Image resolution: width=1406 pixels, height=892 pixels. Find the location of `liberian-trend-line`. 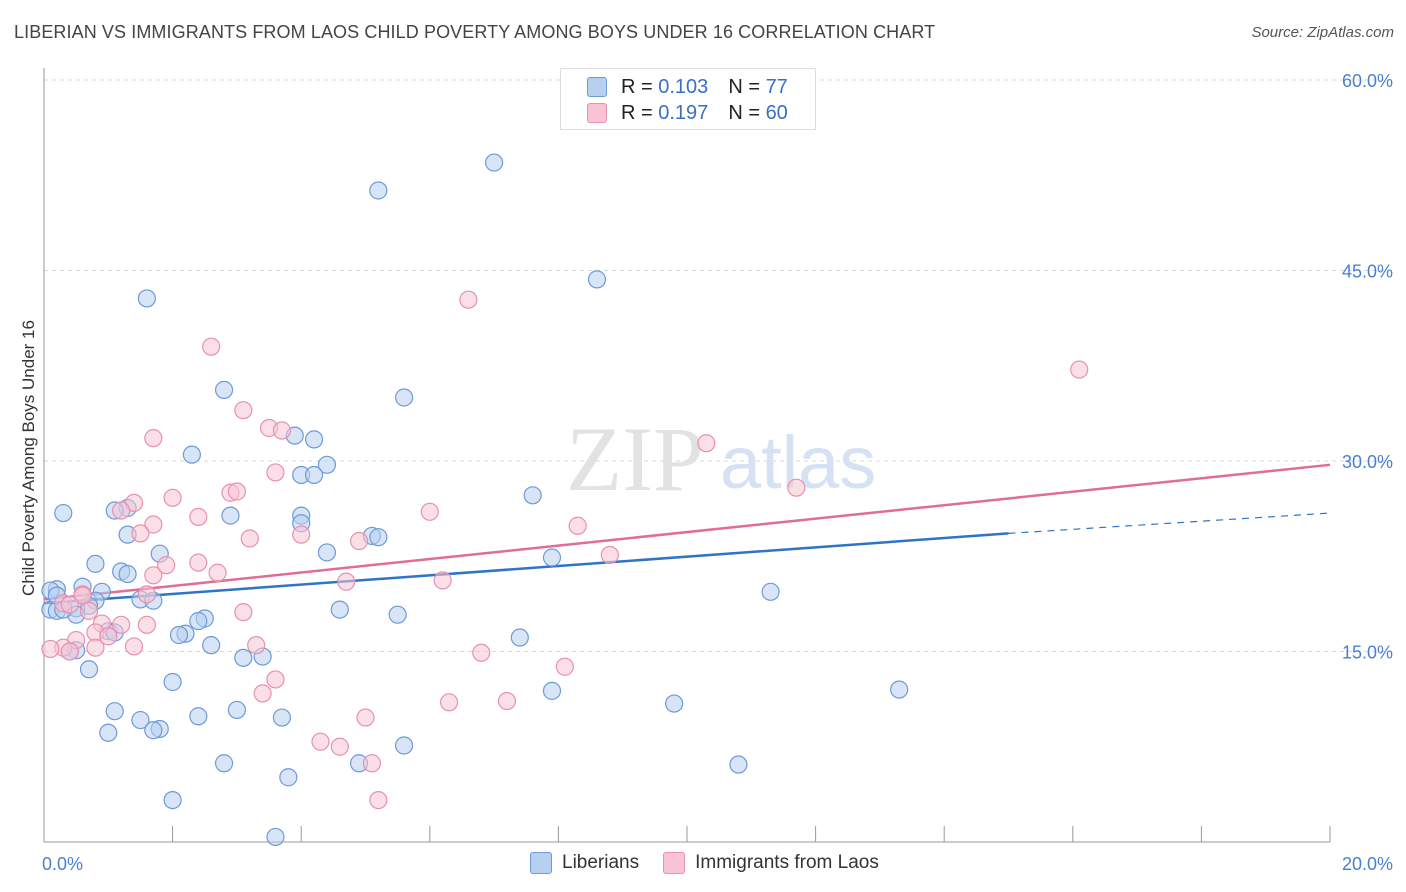

liberian-trend-line is located at coordinates (526, 568).